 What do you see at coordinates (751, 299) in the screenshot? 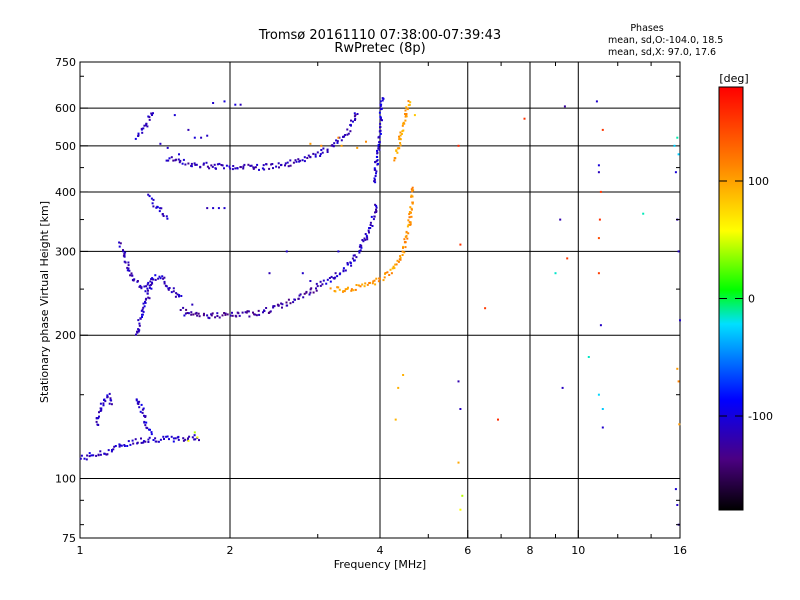
I see `colorbar-tick-label: 0` at bounding box center [751, 299].